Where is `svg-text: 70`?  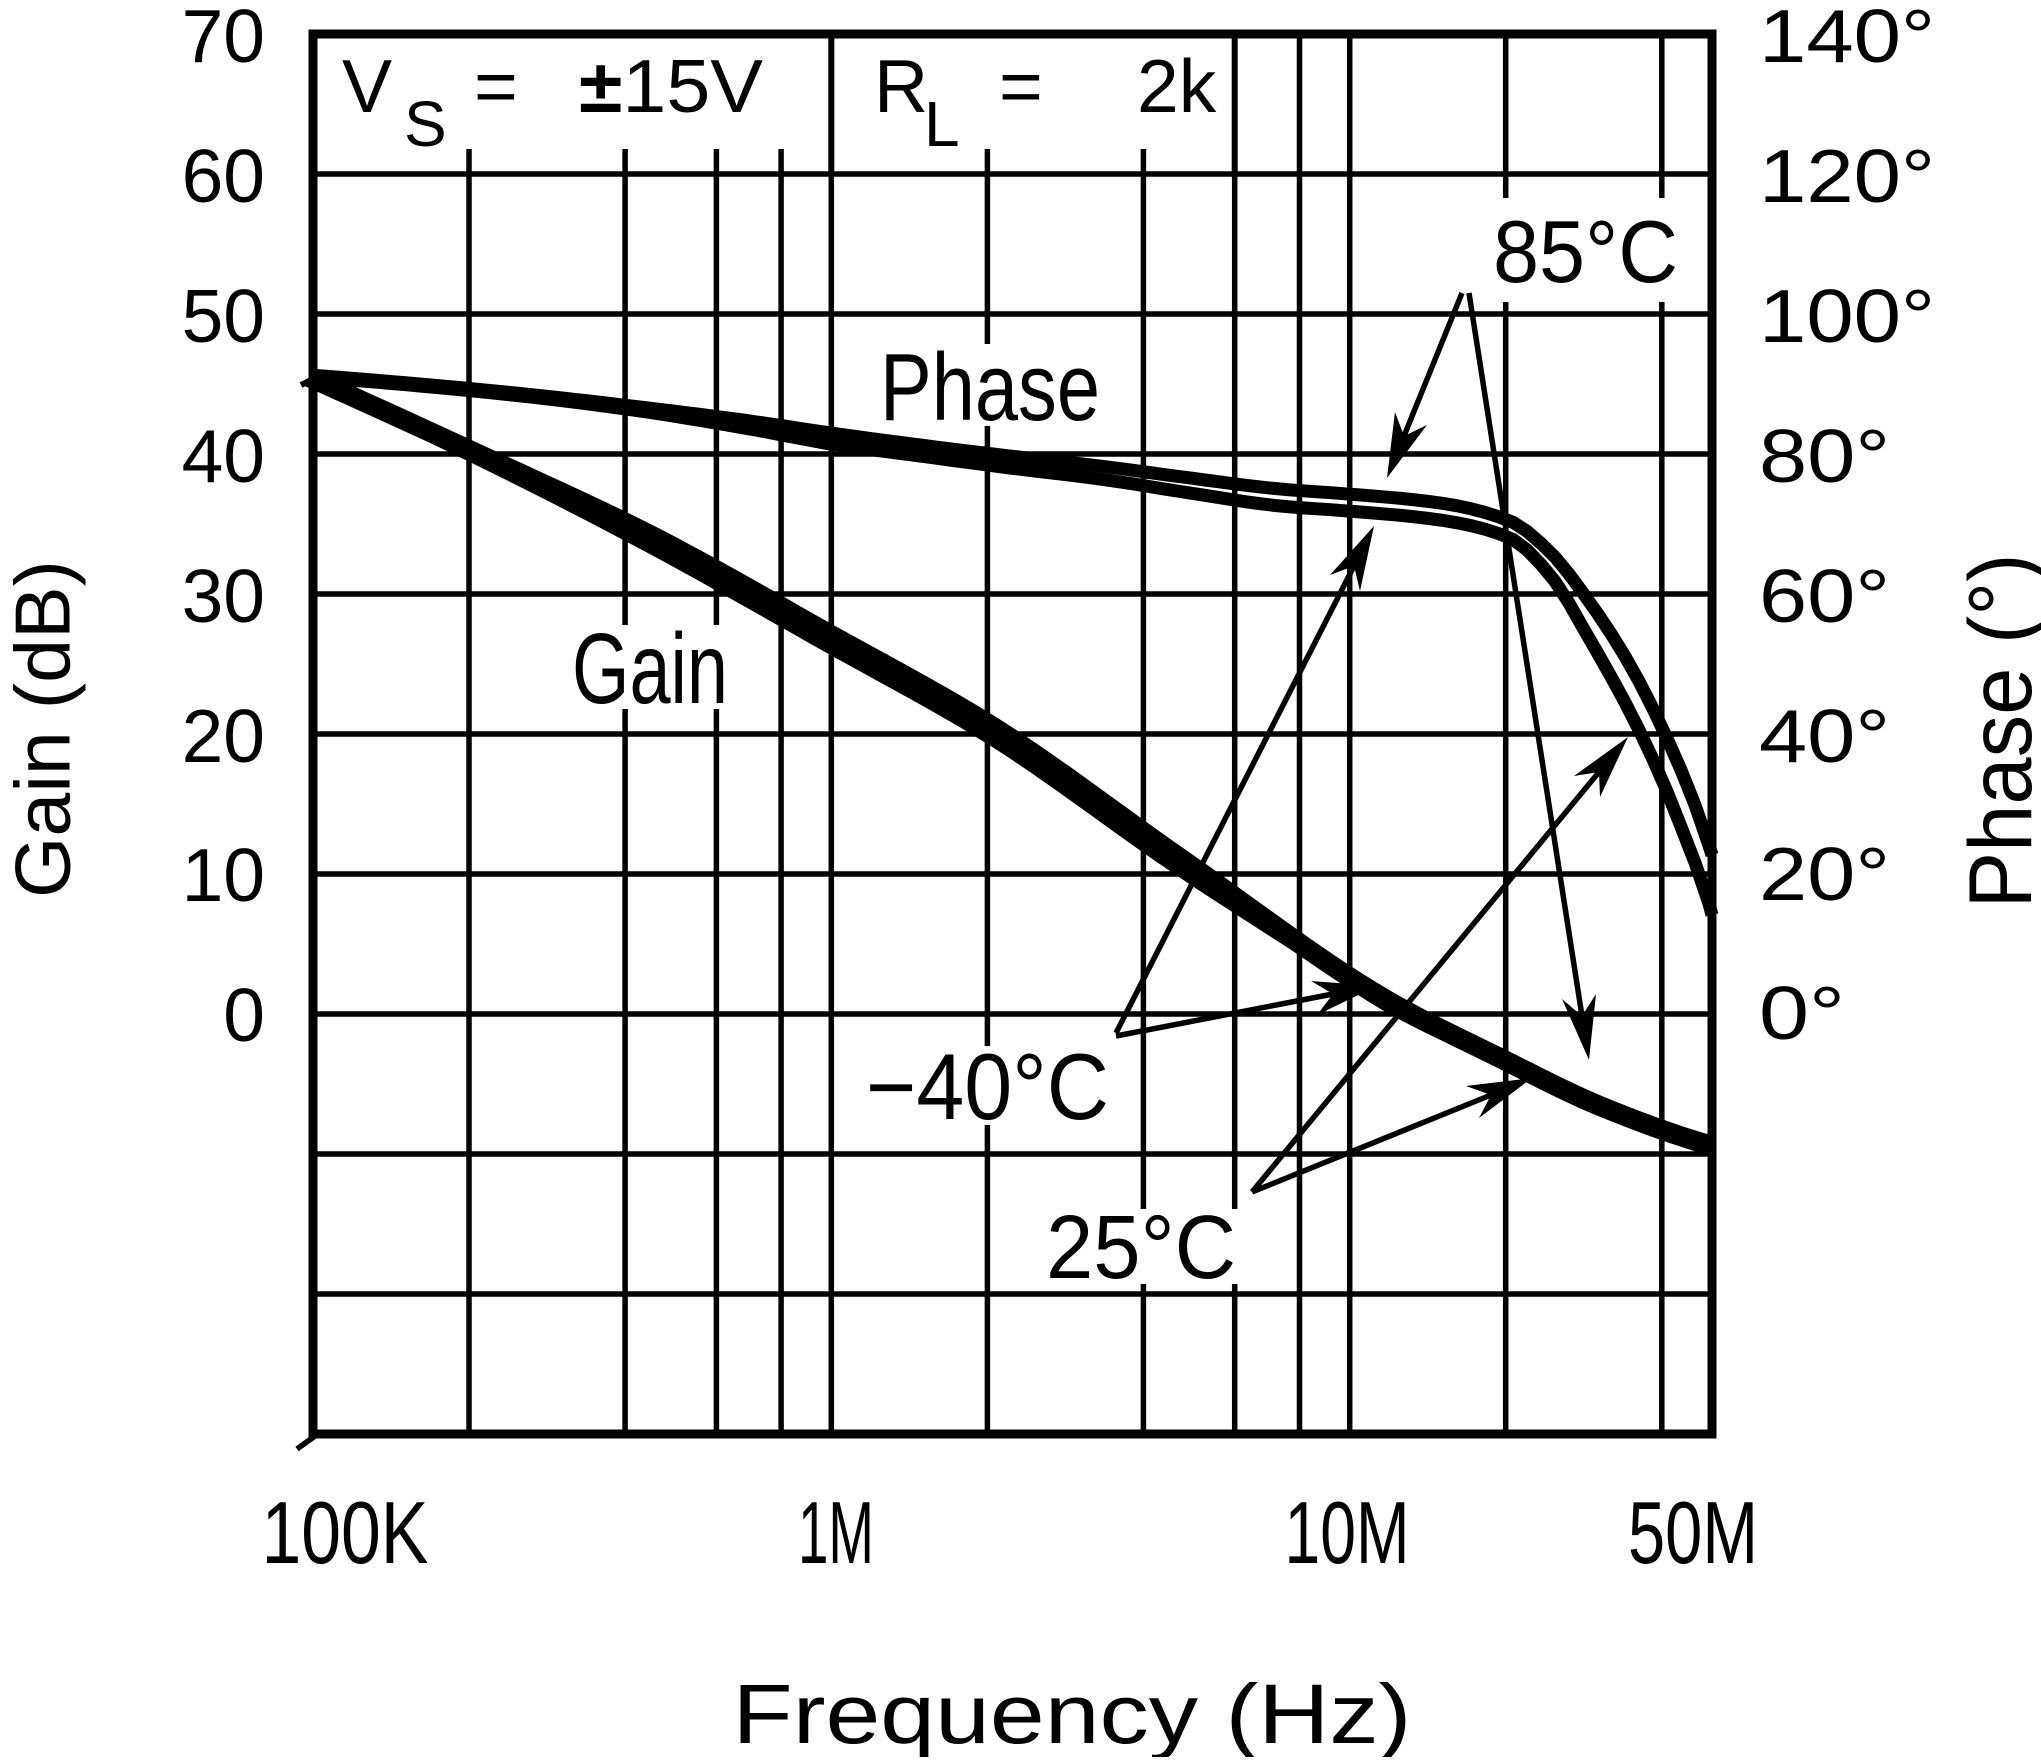 svg-text: 70 is located at coordinates (223, 39).